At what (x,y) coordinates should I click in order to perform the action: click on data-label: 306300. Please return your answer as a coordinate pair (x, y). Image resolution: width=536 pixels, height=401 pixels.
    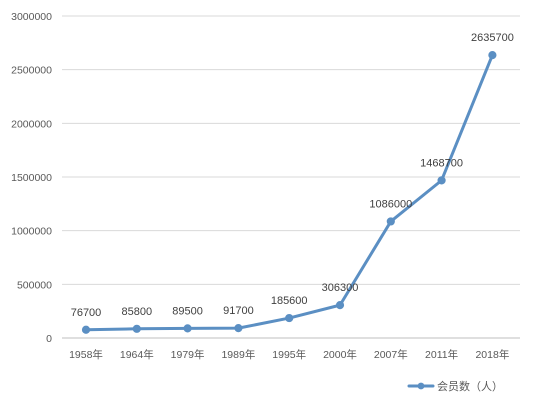
    Looking at the image, I should click on (340, 288).